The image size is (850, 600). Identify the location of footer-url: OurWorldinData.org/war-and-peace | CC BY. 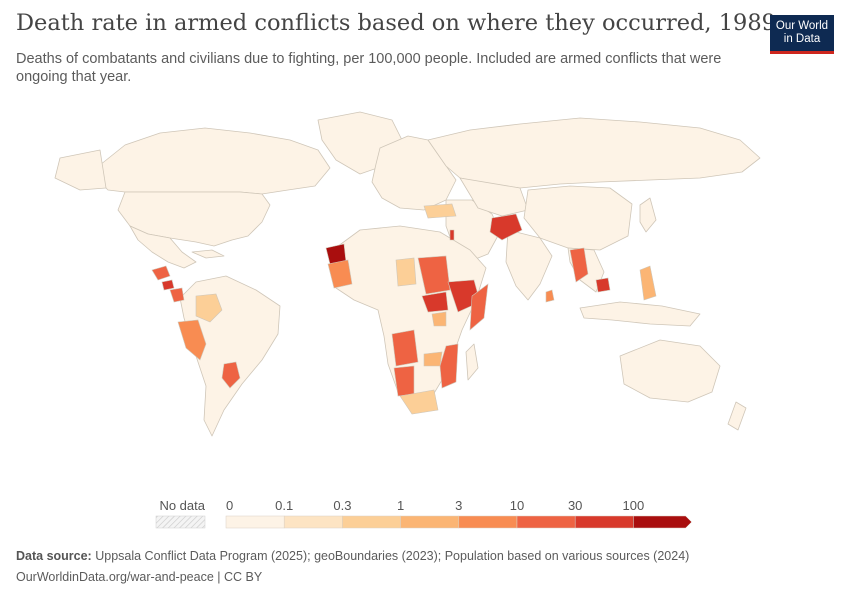
(139, 577).